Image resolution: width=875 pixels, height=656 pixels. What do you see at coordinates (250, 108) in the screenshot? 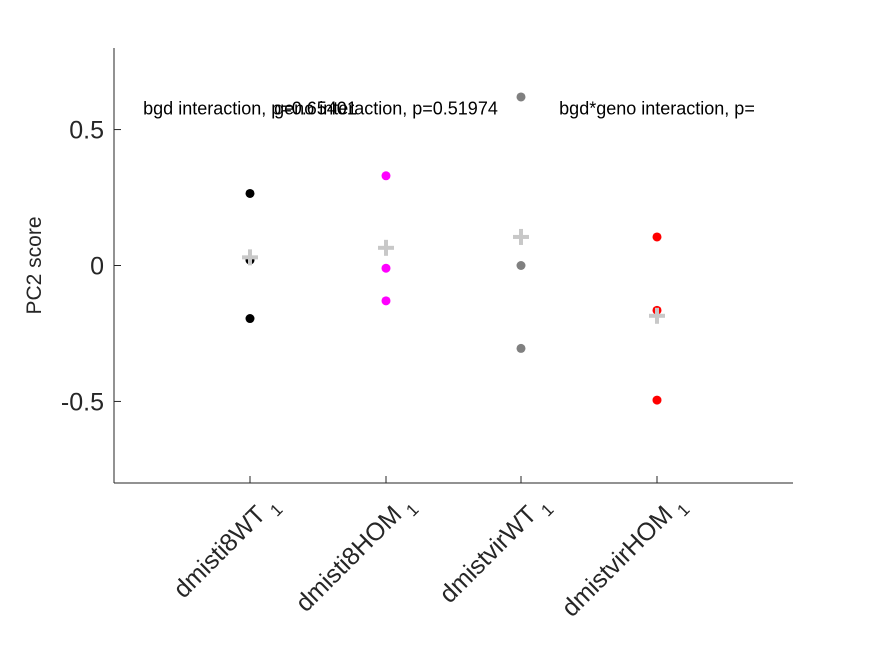
I see `annotation-text: bgd interaction, p=0.65401` at bounding box center [250, 108].